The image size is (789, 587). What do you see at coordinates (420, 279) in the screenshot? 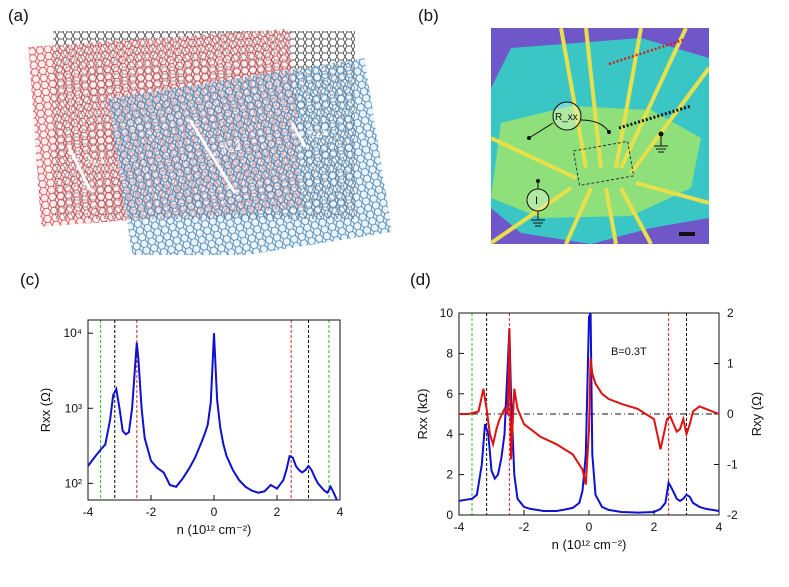
I see `panel-label-d: (d)` at bounding box center [420, 279].